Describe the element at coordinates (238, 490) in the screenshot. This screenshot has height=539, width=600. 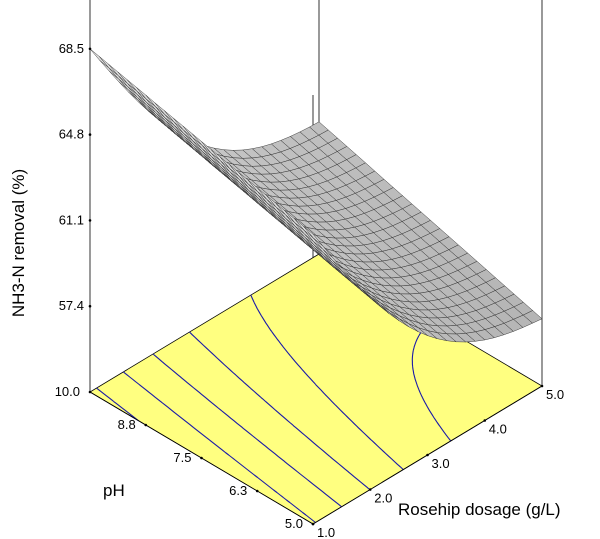
I see `y-tick-label: 6.3` at that location.